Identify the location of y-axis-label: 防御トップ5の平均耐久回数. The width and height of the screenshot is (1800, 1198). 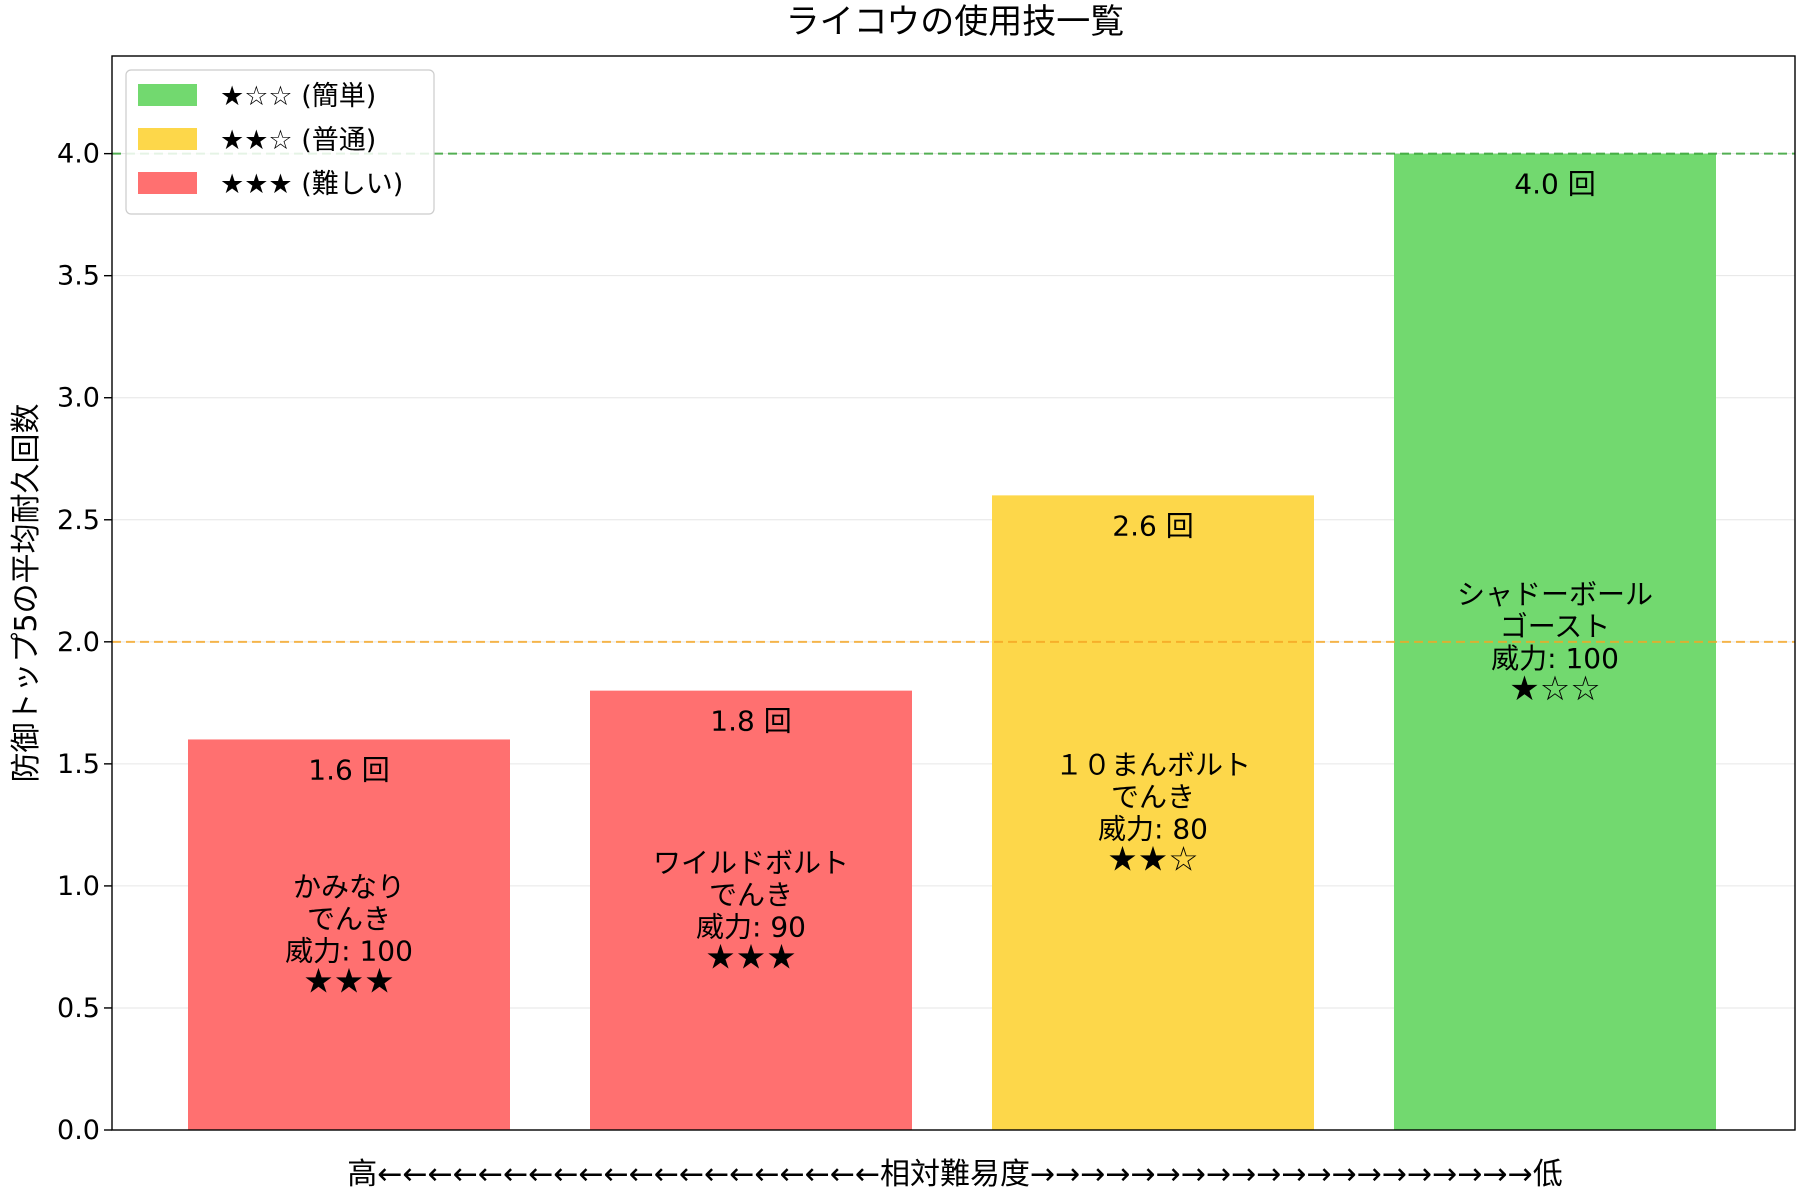
(26, 592).